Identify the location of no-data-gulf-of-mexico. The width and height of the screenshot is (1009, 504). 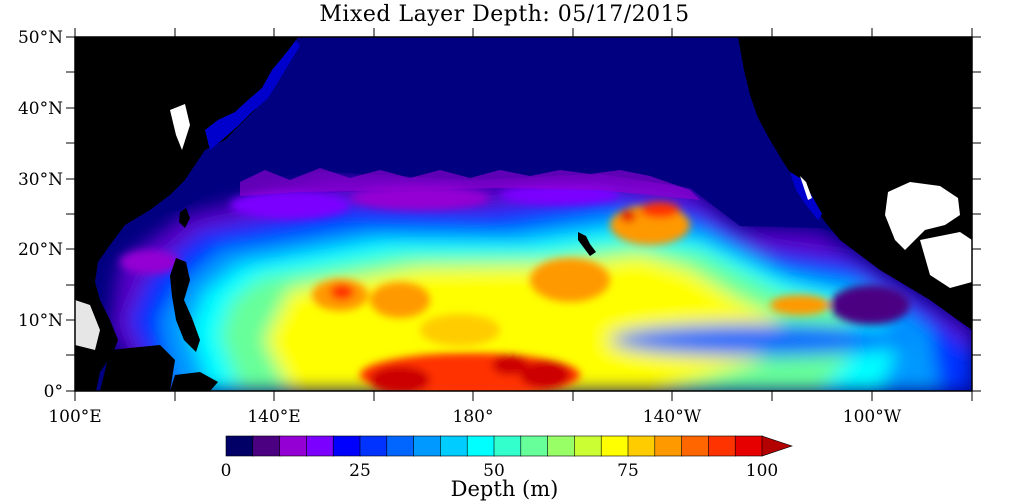
(922, 216).